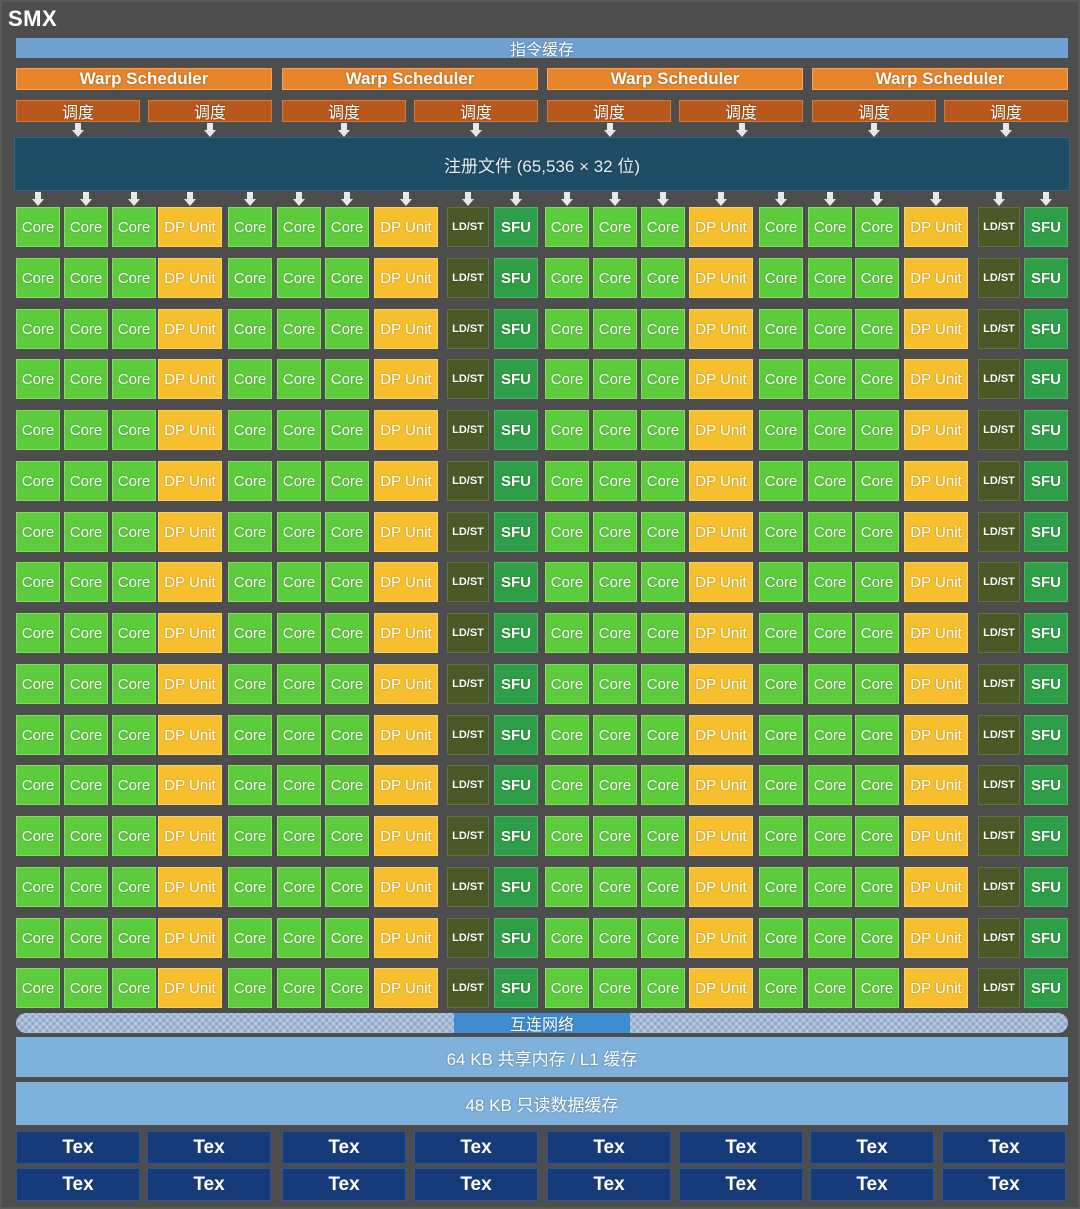  What do you see at coordinates (1006, 111) in the screenshot?
I see `dispatch-unit-8: 调度` at bounding box center [1006, 111].